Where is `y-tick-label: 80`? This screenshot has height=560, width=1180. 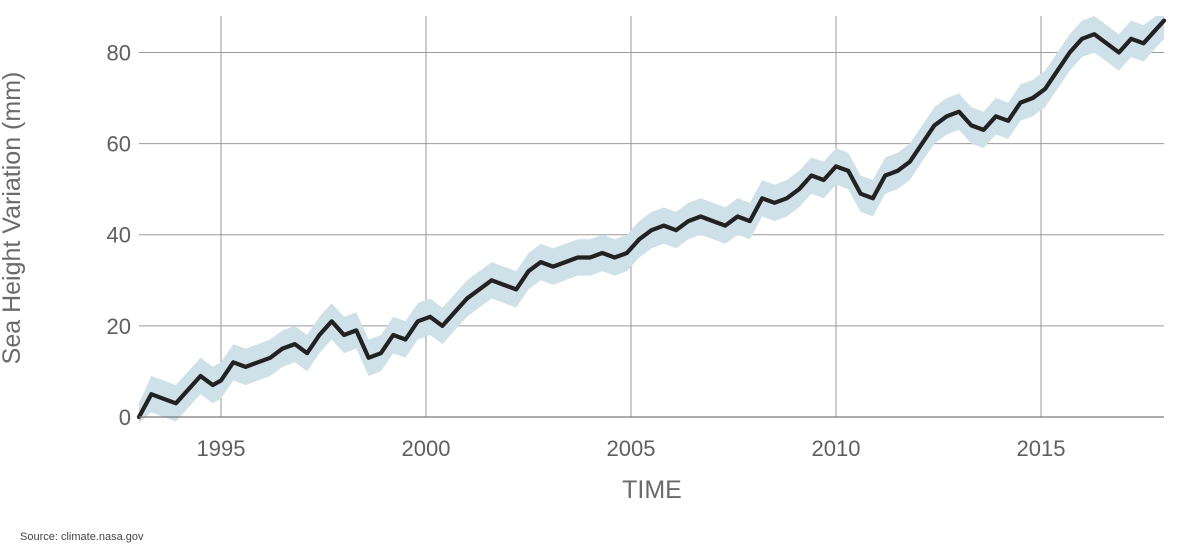 y-tick-label: 80 is located at coordinates (119, 52).